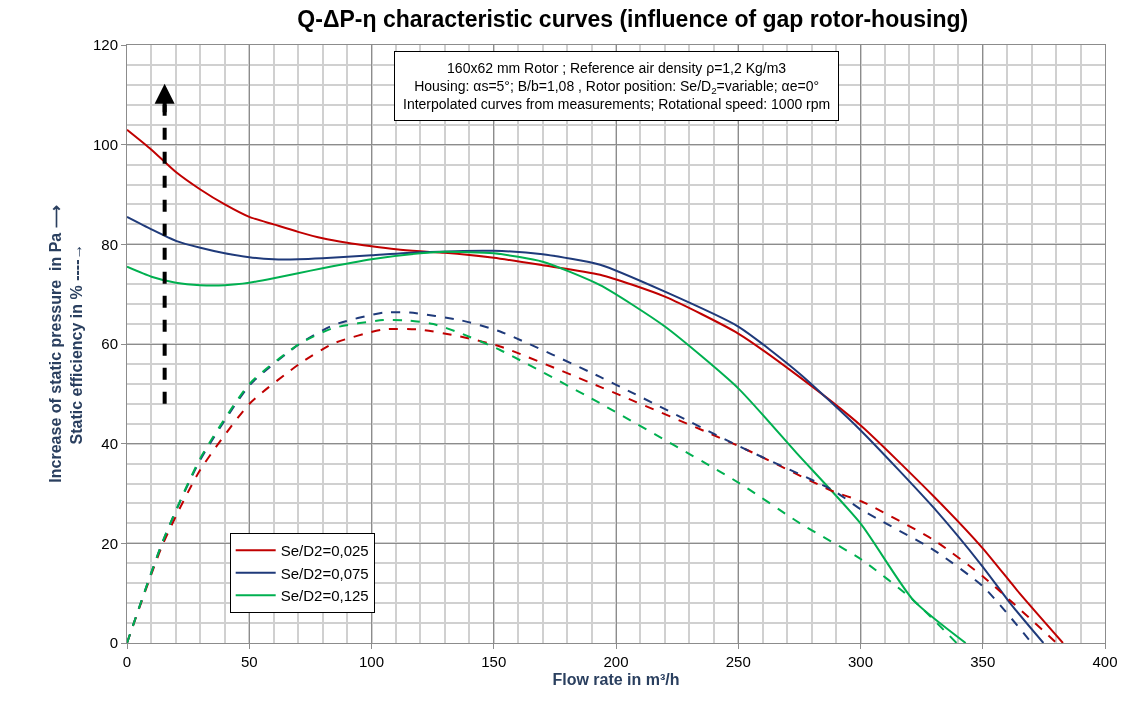 Image resolution: width=1130 pixels, height=722 pixels. I want to click on x-tick-label: 0, so click(127, 661).